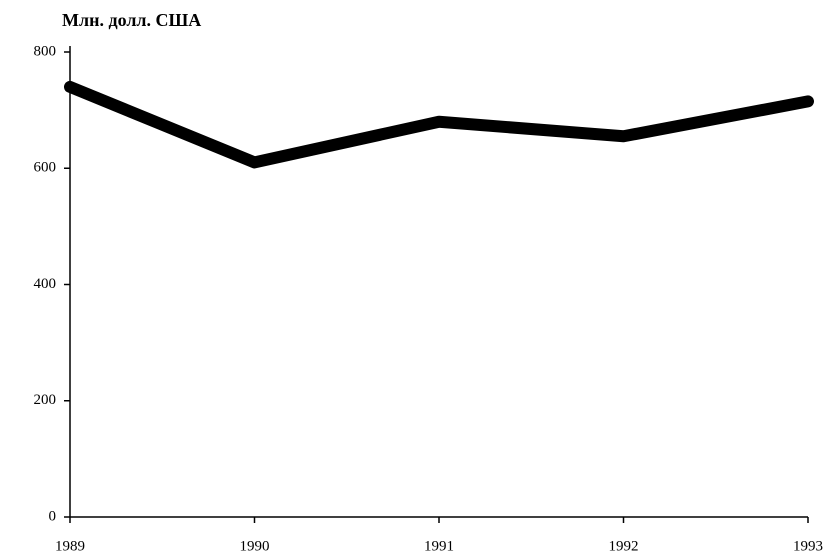  I want to click on line-series, so click(439, 124).